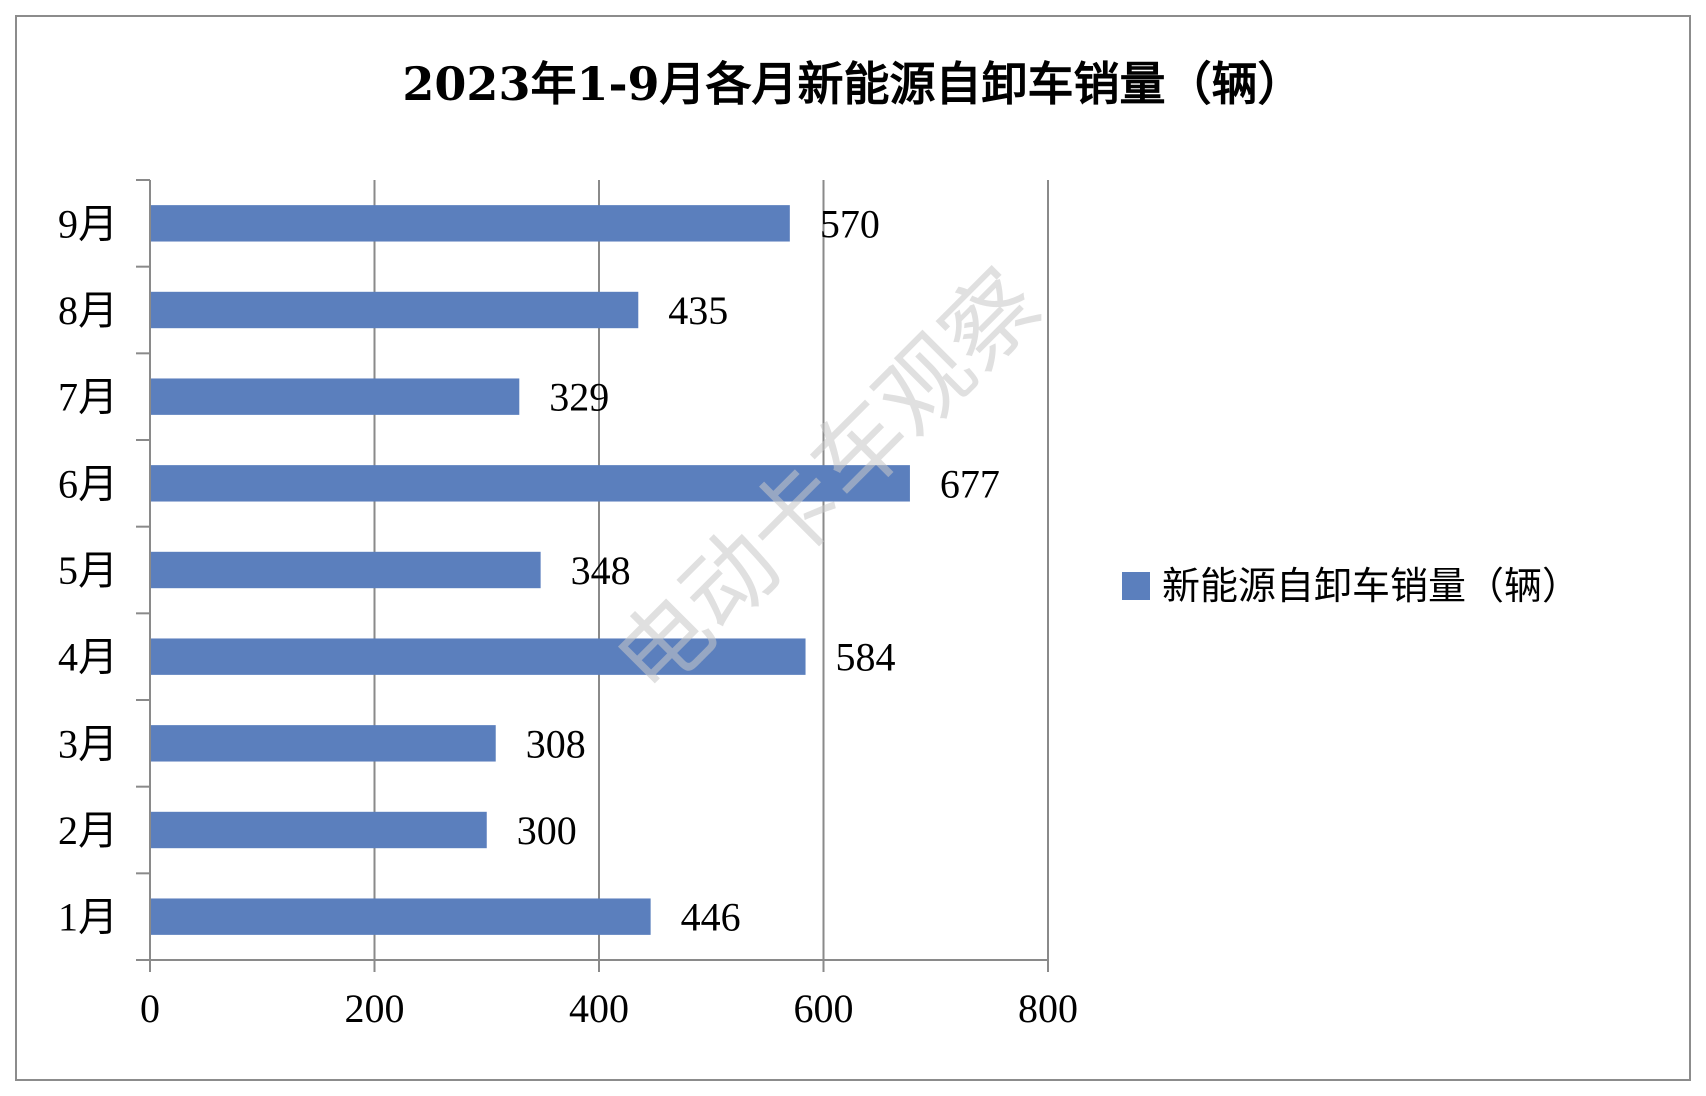 The image size is (1706, 1096). I want to click on data-label: 300, so click(547, 830).